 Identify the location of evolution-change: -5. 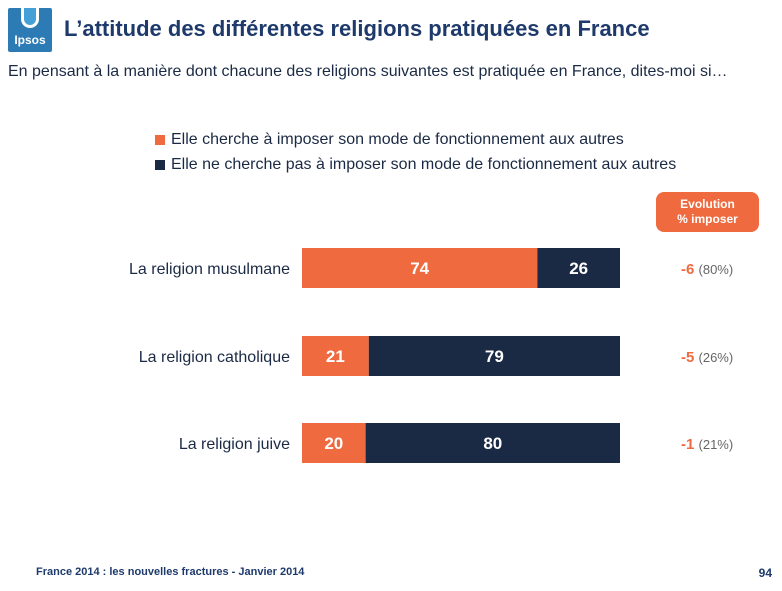
(690, 357).